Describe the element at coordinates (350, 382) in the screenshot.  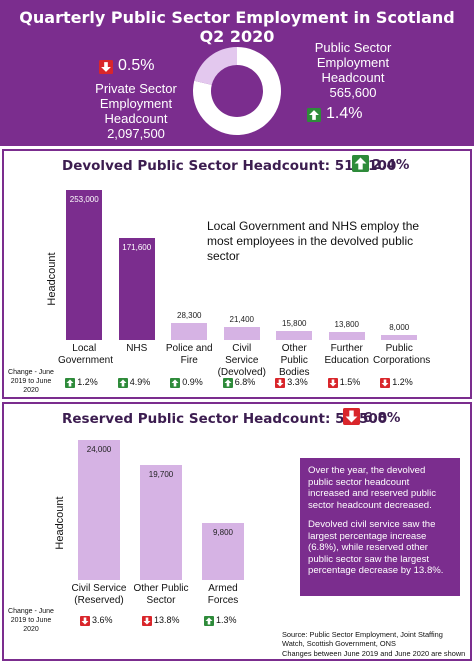
I see `change-label: 1.5%` at that location.